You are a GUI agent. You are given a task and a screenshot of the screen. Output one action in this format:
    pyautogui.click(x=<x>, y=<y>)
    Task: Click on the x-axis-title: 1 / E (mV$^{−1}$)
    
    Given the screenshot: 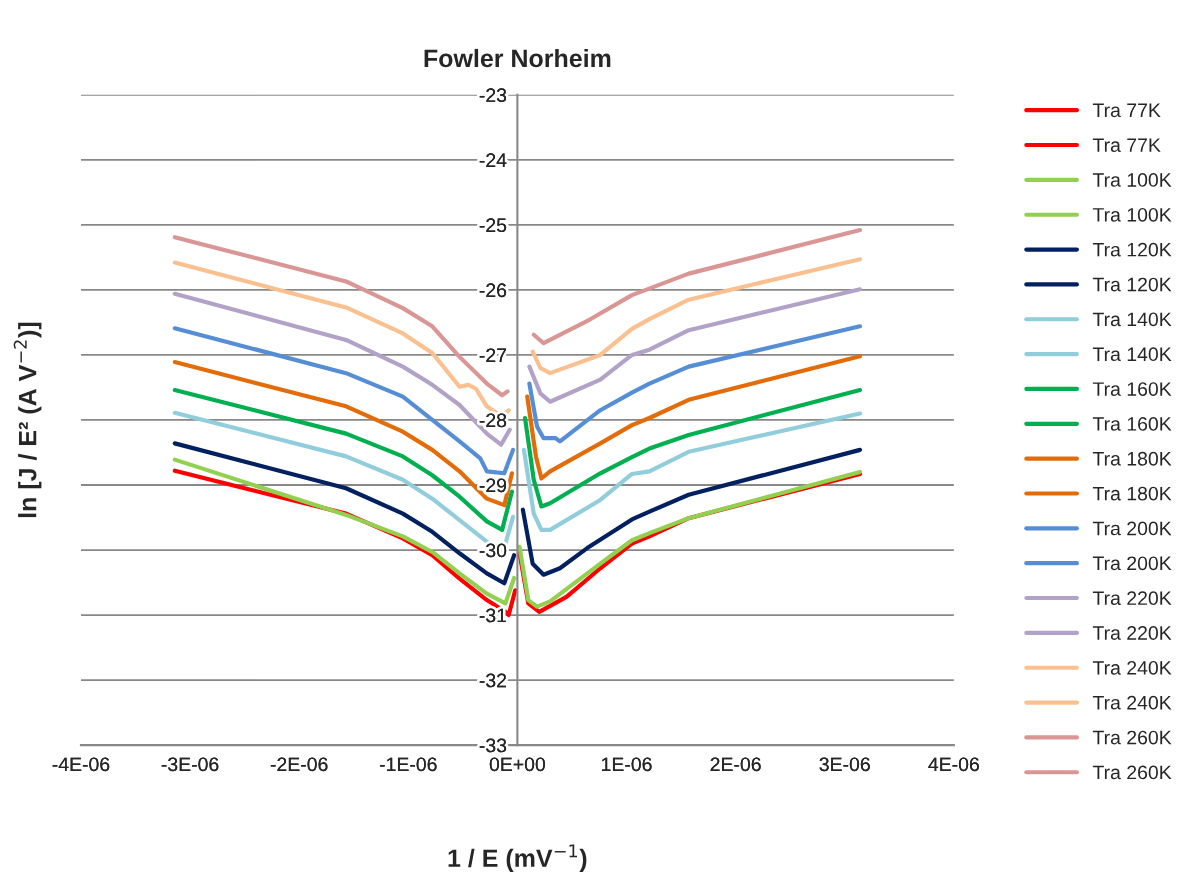 What is the action you would take?
    pyautogui.click(x=517, y=858)
    